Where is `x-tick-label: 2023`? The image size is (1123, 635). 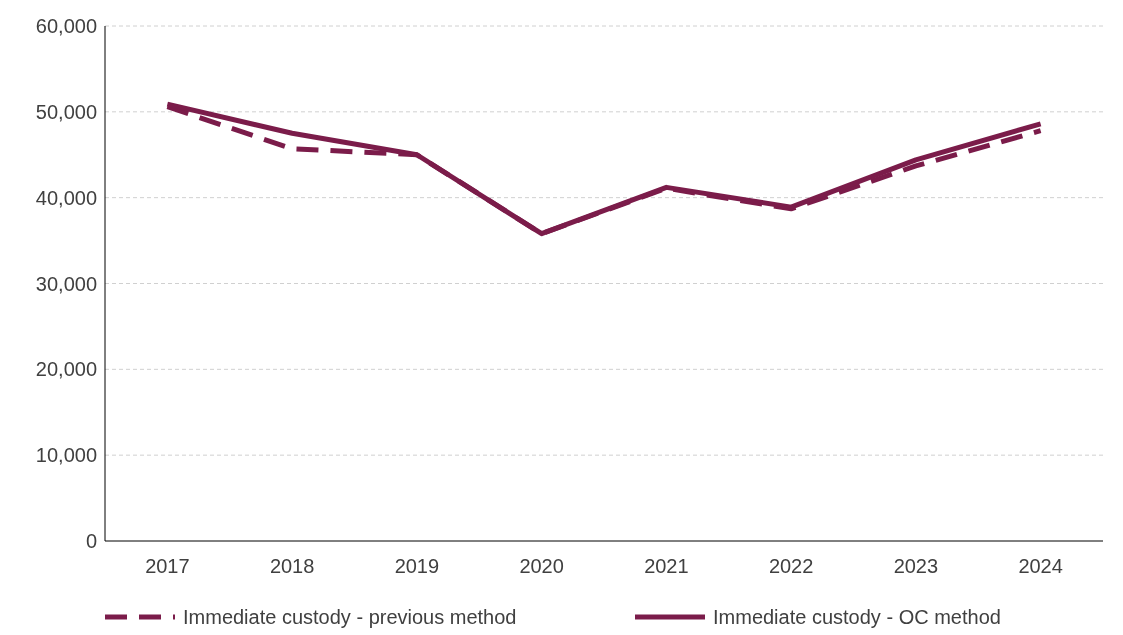 x-tick-label: 2023 is located at coordinates (916, 566).